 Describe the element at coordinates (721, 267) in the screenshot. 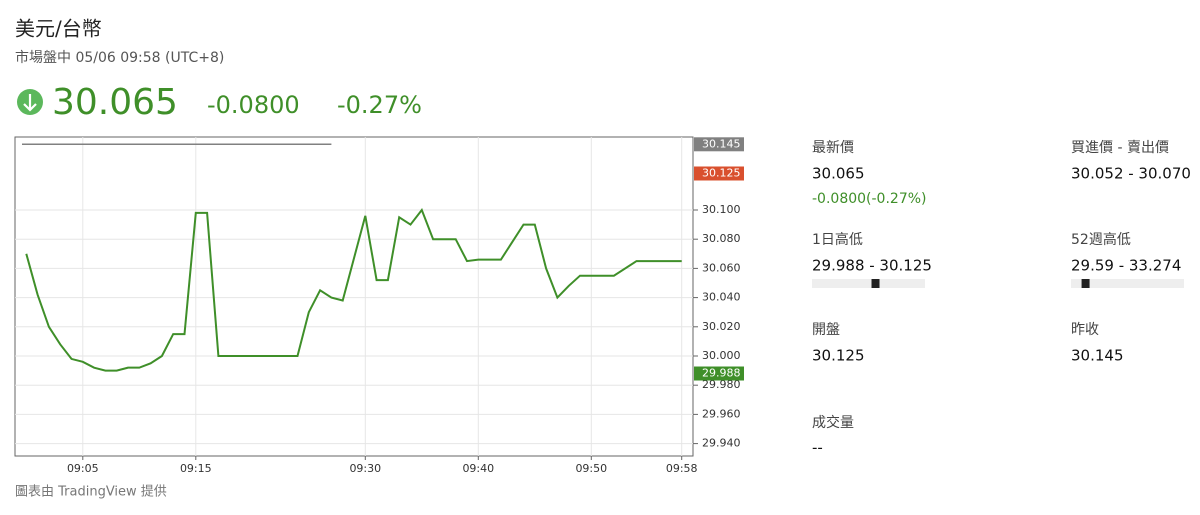

I see `y-tick-label: 30.060` at that location.